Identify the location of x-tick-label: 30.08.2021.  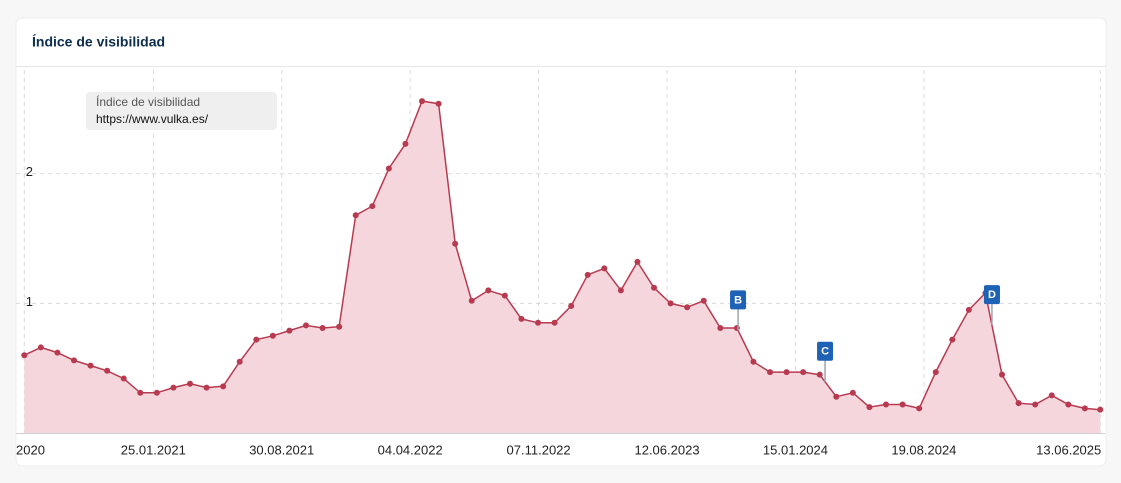
(281, 449).